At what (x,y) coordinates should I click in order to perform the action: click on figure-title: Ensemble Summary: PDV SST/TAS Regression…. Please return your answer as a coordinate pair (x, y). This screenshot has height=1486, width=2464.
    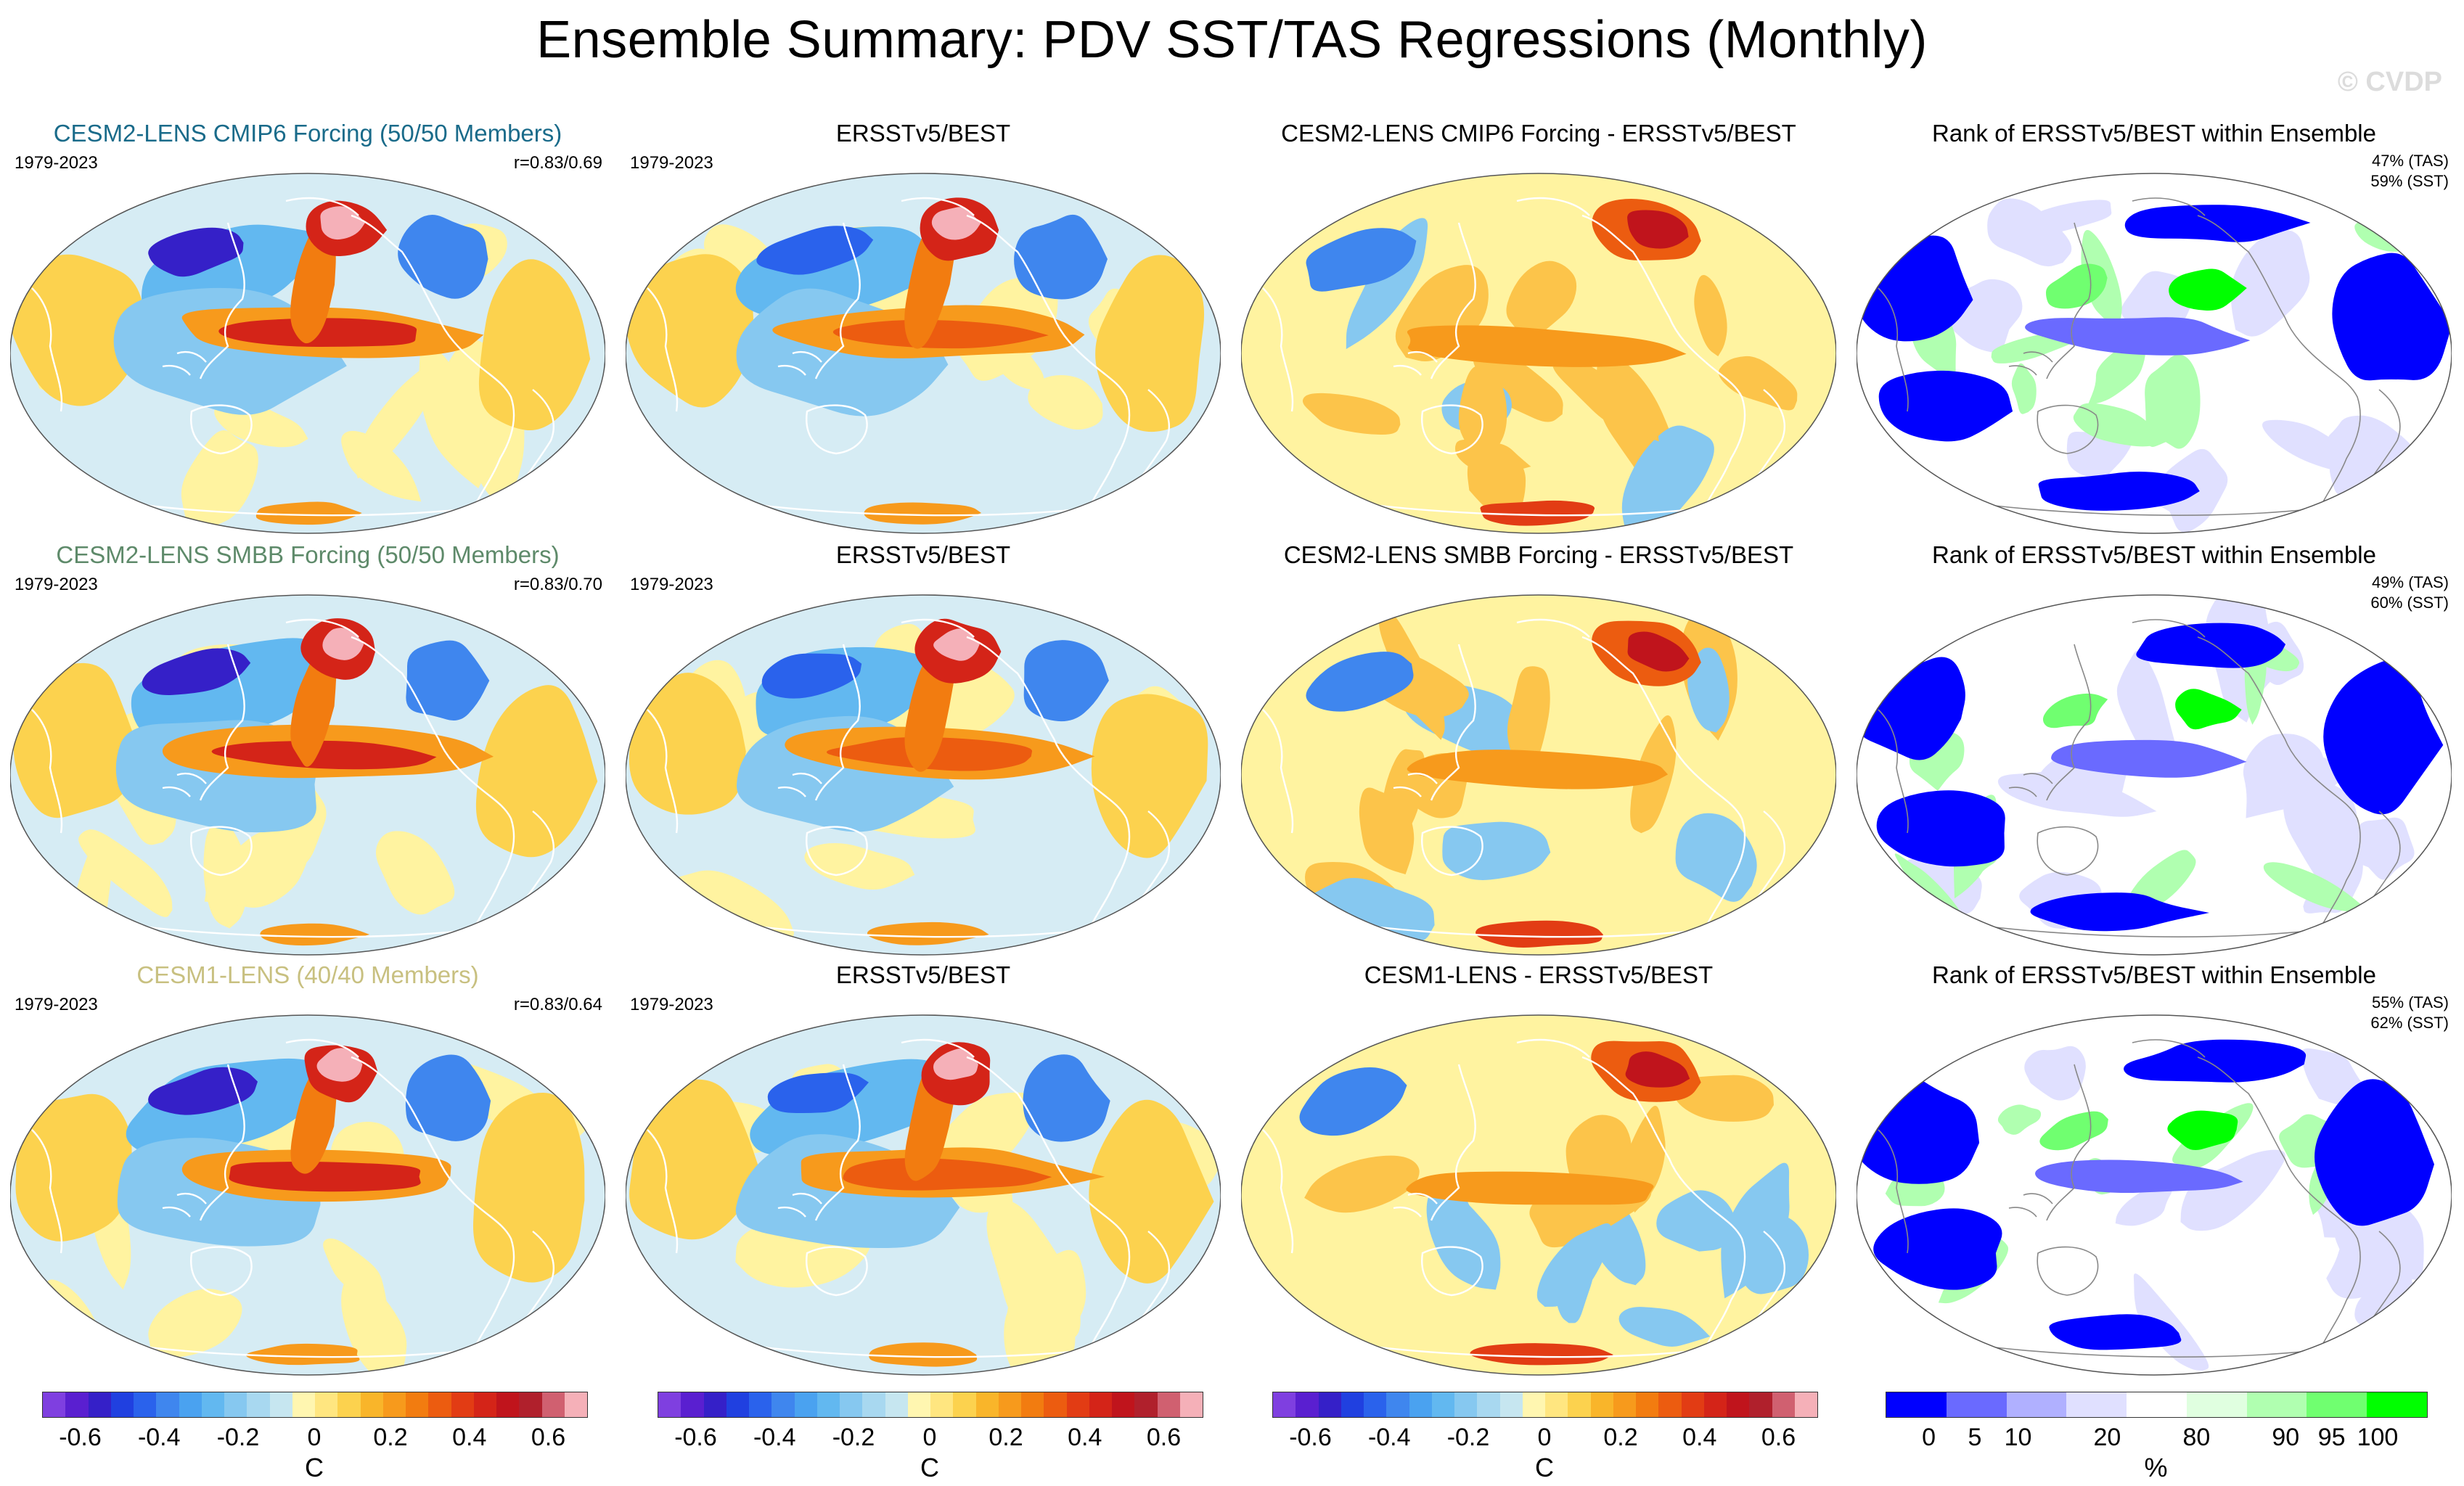
    Looking at the image, I should click on (1232, 40).